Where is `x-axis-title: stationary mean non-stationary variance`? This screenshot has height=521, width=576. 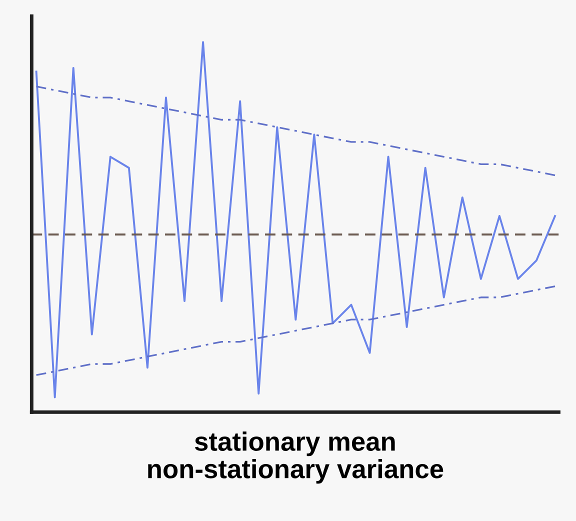
x-axis-title: stationary mean non-stationary variance is located at coordinates (296, 458).